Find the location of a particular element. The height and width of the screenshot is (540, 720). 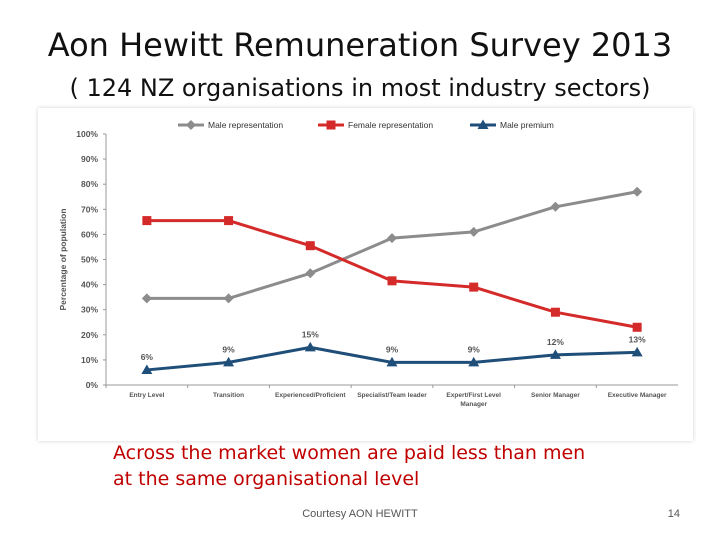

x-tick-label: Transition is located at coordinates (228, 395).